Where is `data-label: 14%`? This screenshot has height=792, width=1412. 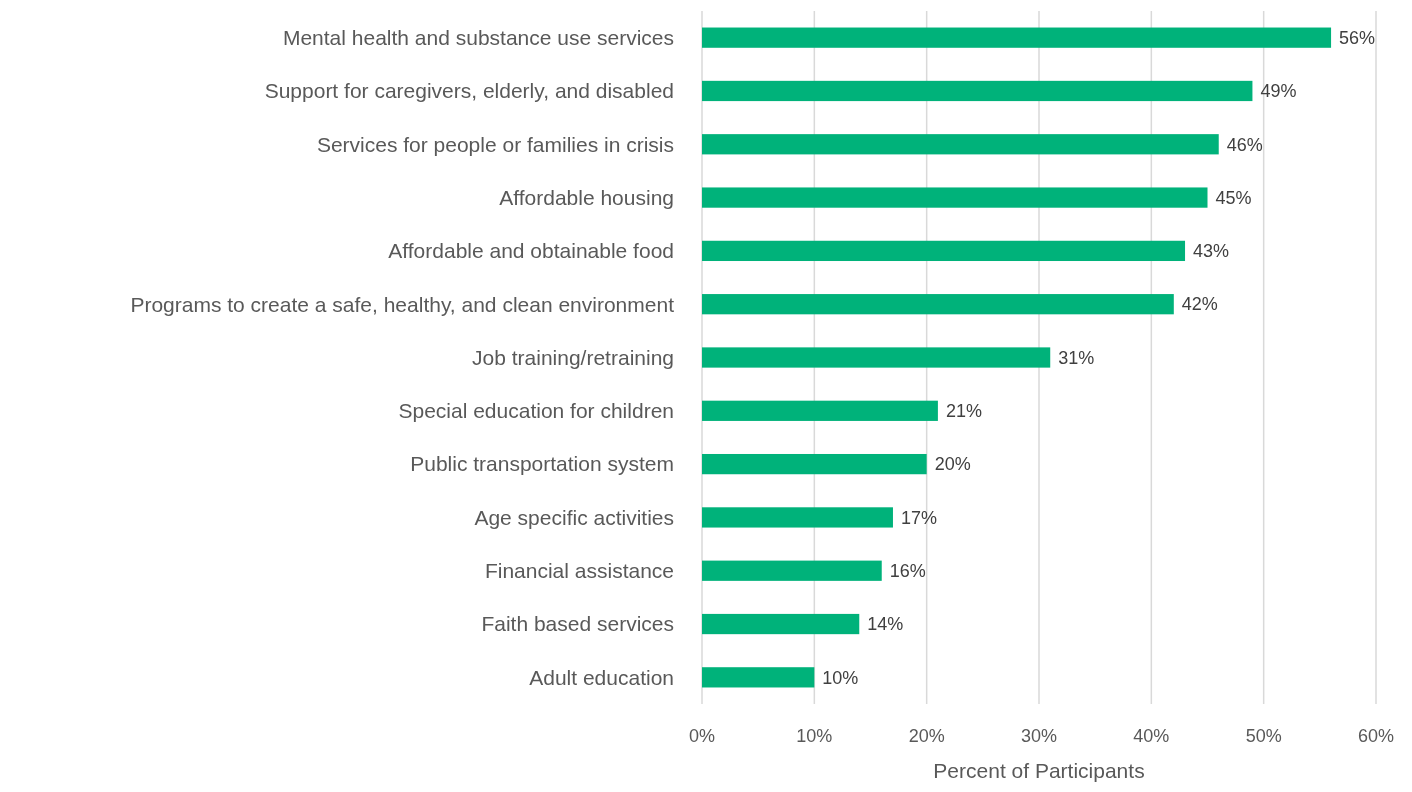 data-label: 14% is located at coordinates (885, 624).